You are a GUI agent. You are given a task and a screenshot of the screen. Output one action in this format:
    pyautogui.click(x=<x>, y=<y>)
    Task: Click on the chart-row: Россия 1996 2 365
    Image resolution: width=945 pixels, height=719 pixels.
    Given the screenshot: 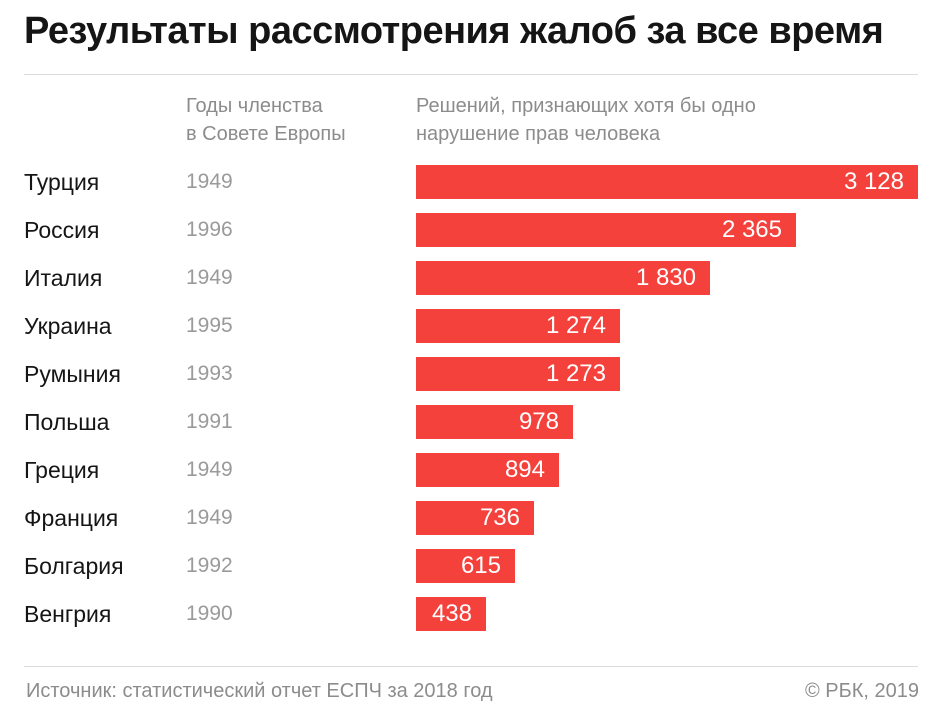 What is the action you would take?
    pyautogui.click(x=472, y=230)
    